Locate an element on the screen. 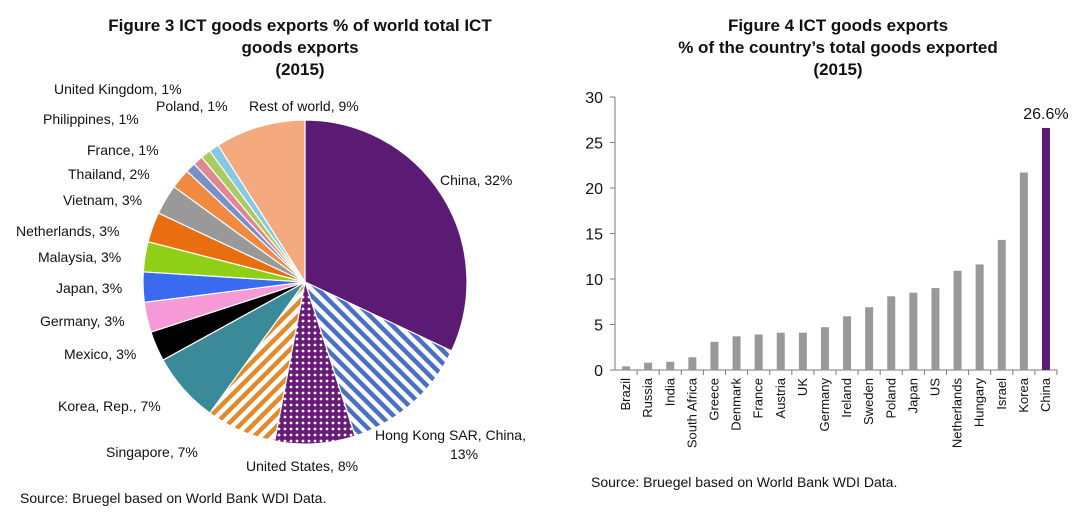  bar-china is located at coordinates (1045, 248).